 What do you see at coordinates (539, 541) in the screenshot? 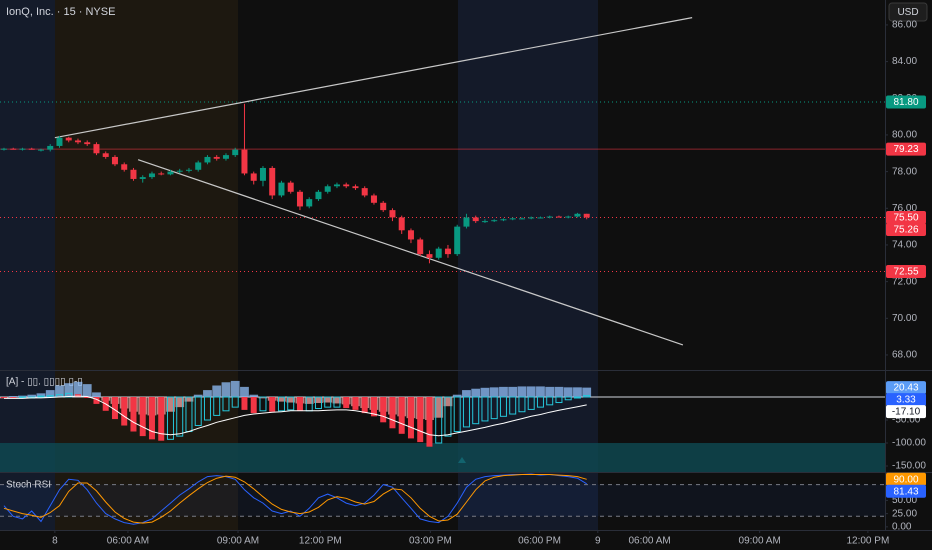
I see `x-tick-label: 06:00 PM` at bounding box center [539, 541].